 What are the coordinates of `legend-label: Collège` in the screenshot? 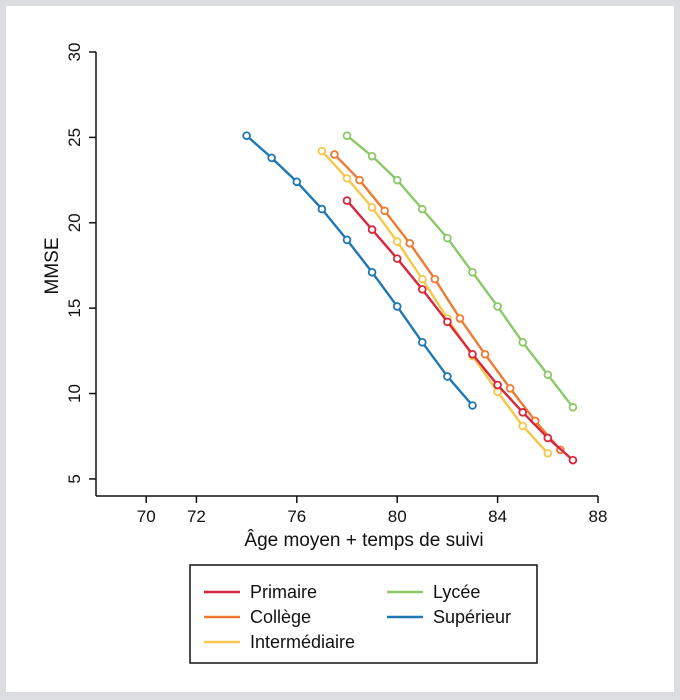 It's located at (280, 617).